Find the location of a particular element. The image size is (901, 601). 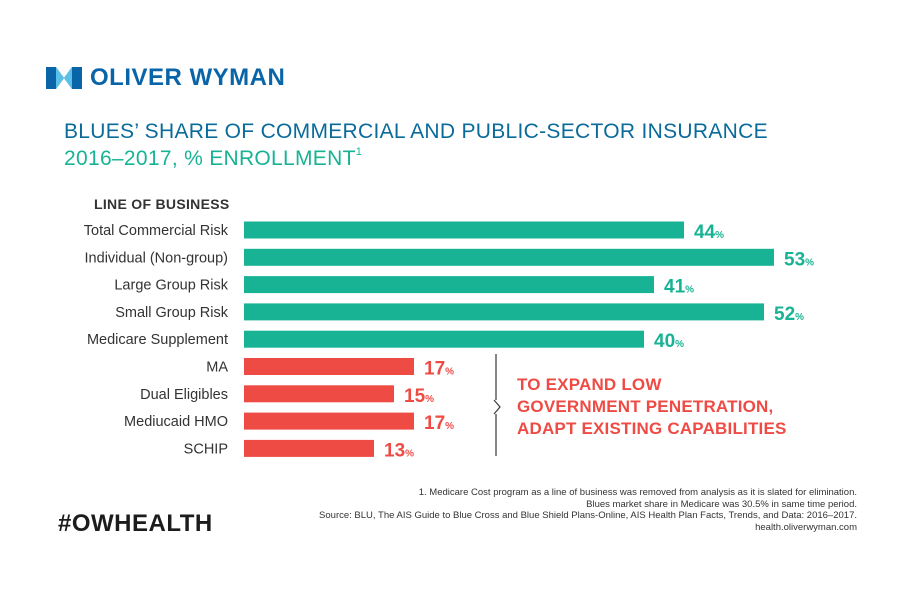

category-label: Dual Eligibles is located at coordinates (184, 395).